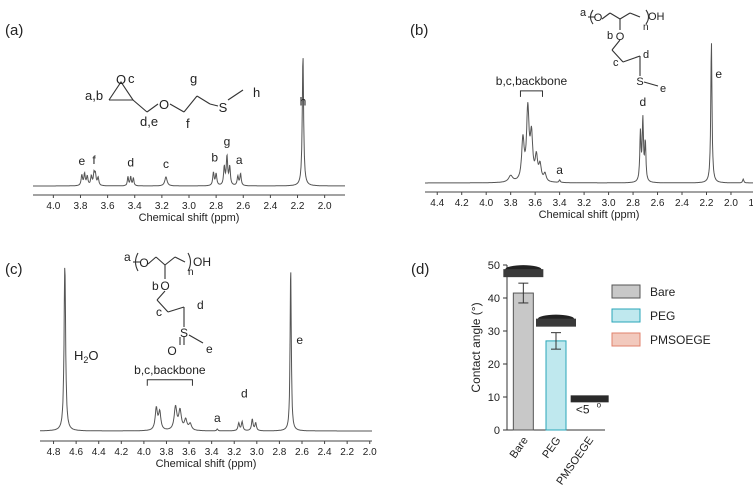 The width and height of the screenshot is (753, 493). Describe the element at coordinates (302, 452) in the screenshot. I see `x-tick-label: 2.6` at that location.